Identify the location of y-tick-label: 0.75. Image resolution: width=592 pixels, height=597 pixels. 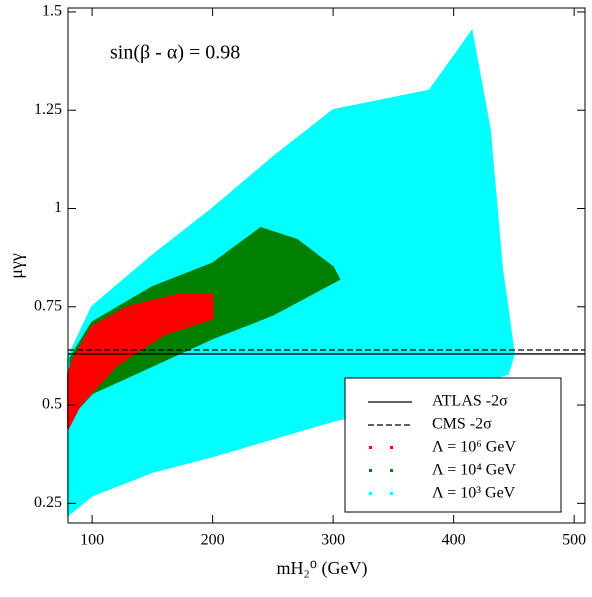
(48, 305).